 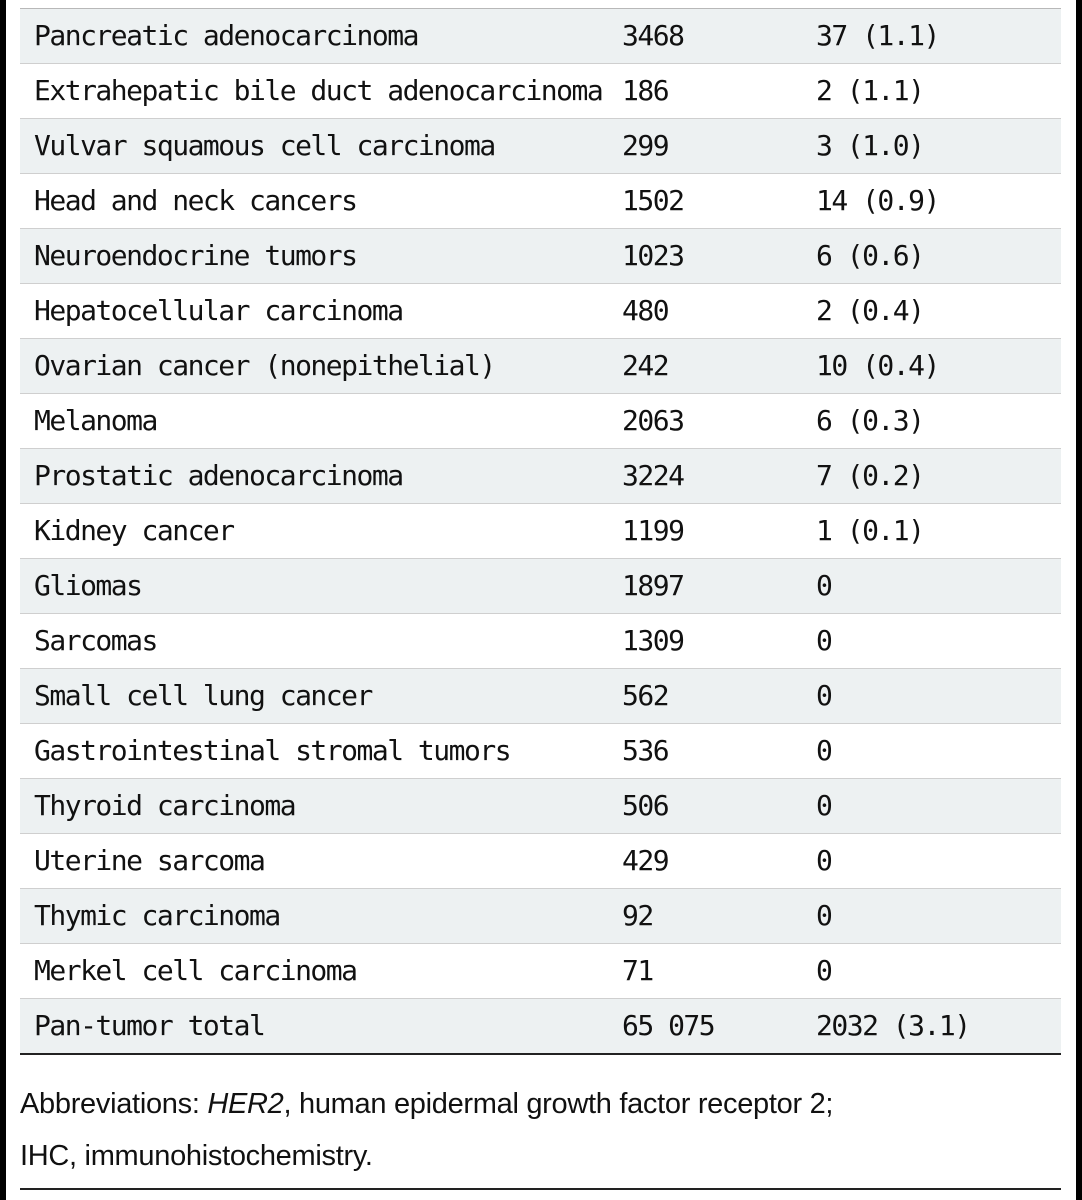 What do you see at coordinates (540, 311) in the screenshot?
I see `table-row: Hepatocellular carcinoma 480 2 (0.4)` at bounding box center [540, 311].